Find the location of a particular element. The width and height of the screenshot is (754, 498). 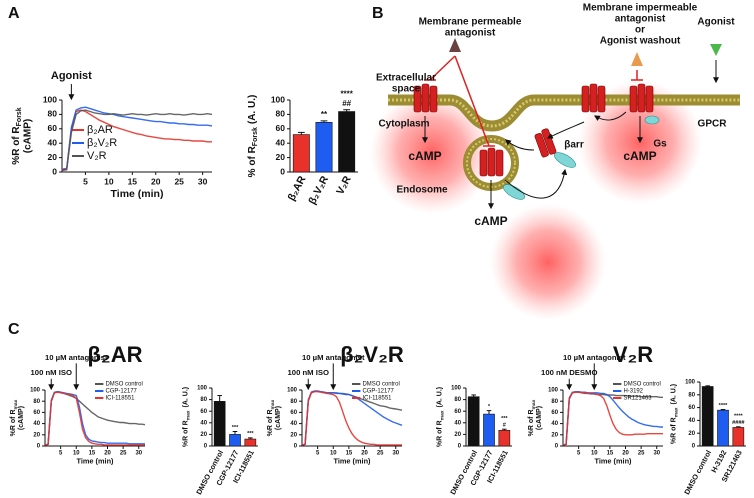

y-axis-label: (cAMP) is located at coordinates (21, 418).